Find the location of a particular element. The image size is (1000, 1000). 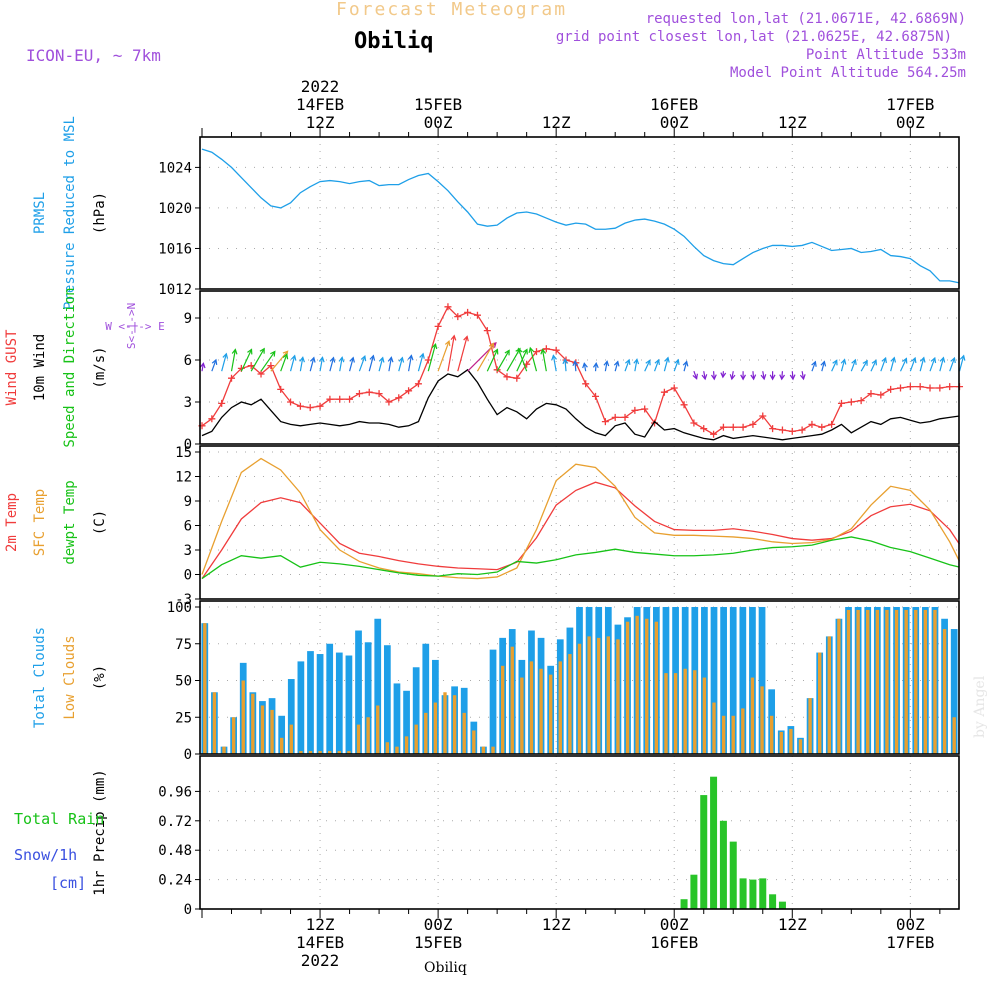

ylabel-wind: Wind GUST is located at coordinates (12, 367).